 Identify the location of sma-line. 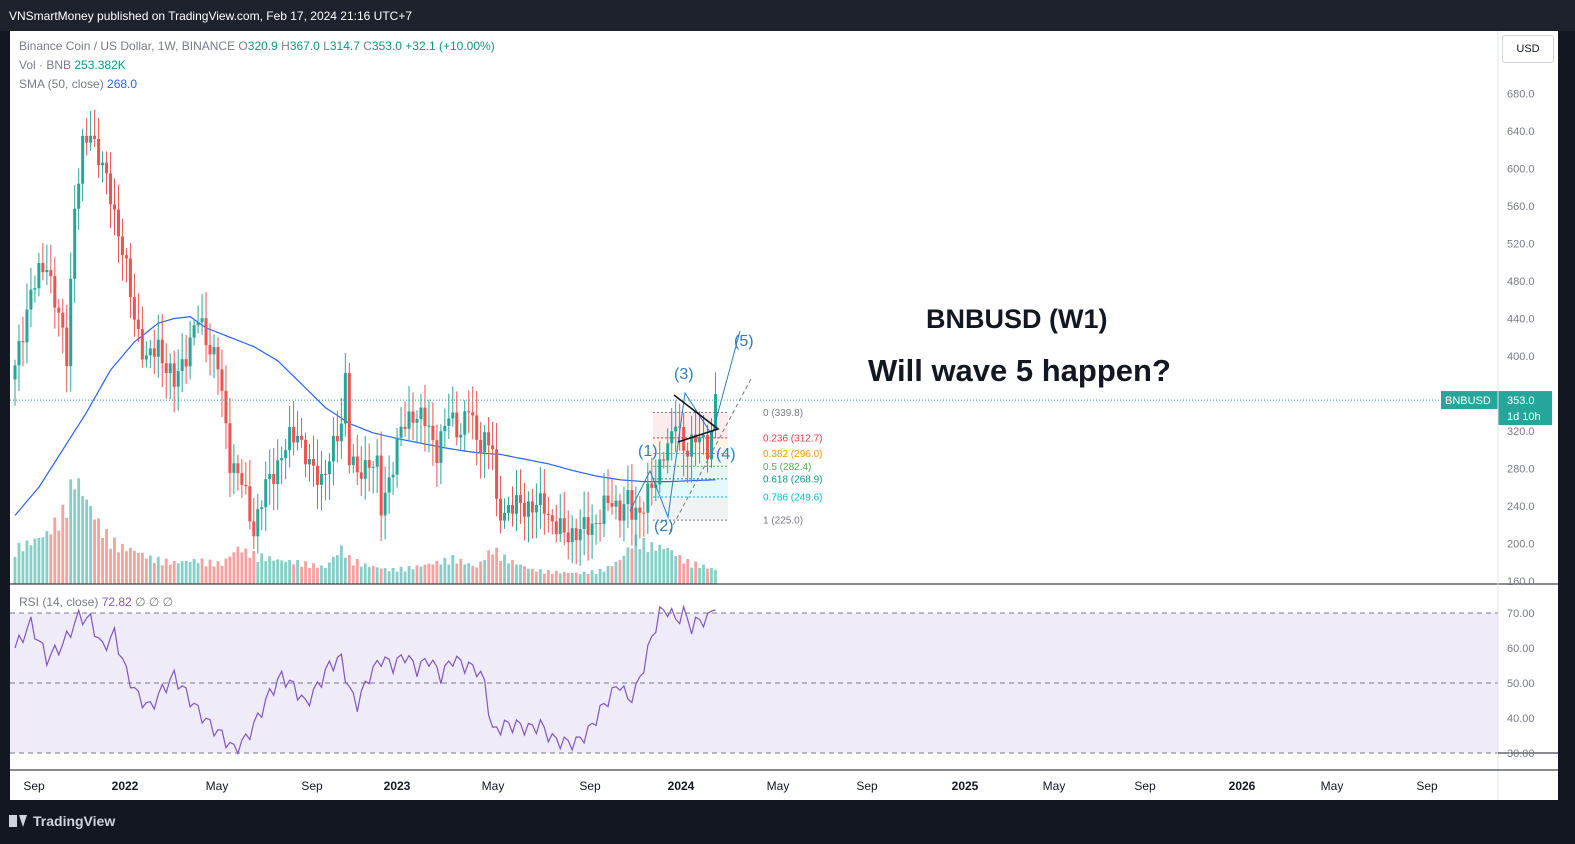
(365, 415).